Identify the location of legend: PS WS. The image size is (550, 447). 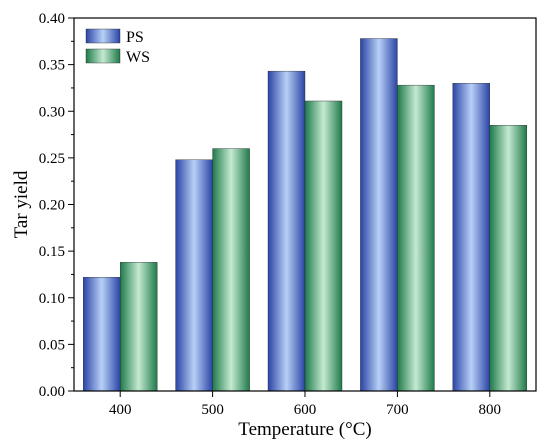
(117, 47).